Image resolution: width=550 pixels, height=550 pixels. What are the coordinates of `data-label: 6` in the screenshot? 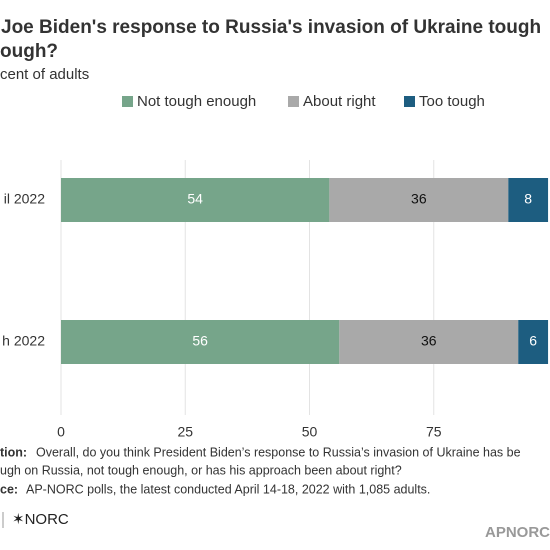 It's located at (533, 341).